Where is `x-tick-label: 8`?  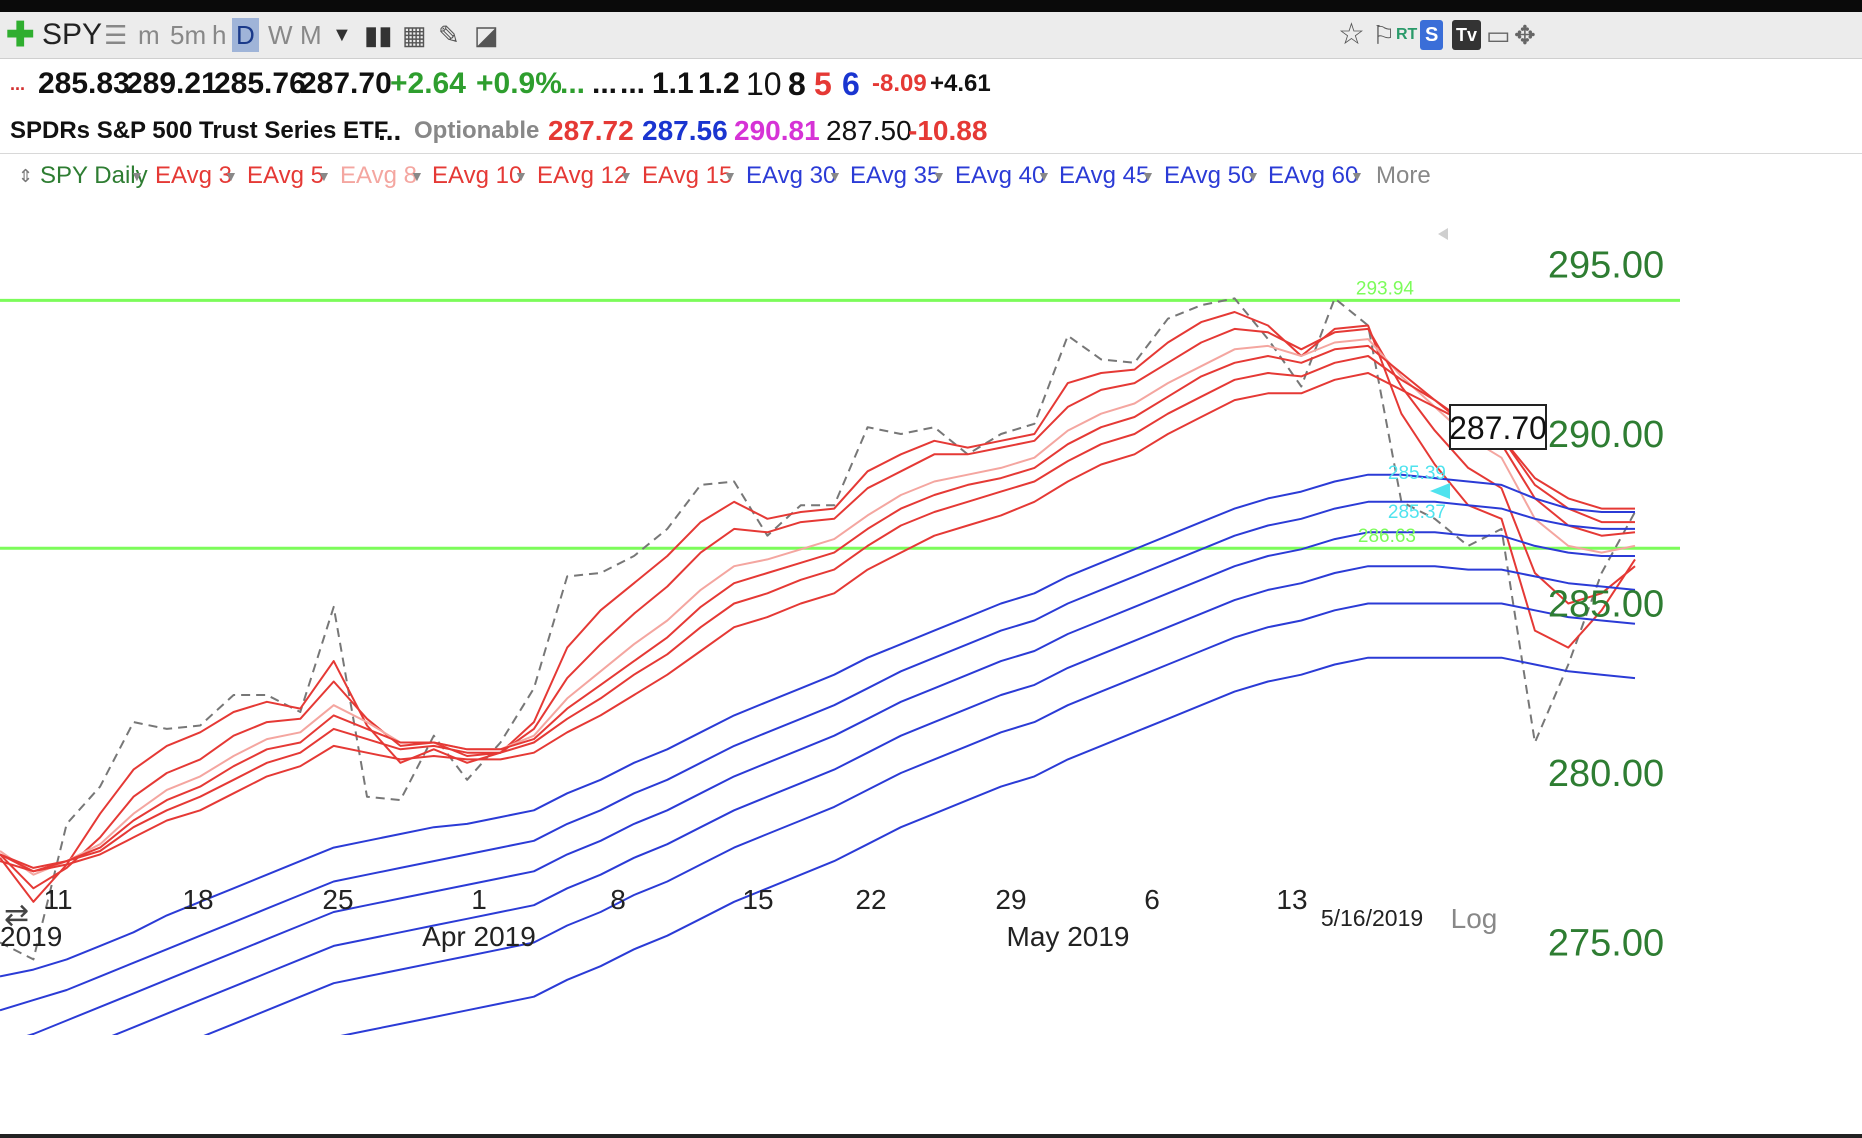 x-tick-label: 8 is located at coordinates (618, 899).